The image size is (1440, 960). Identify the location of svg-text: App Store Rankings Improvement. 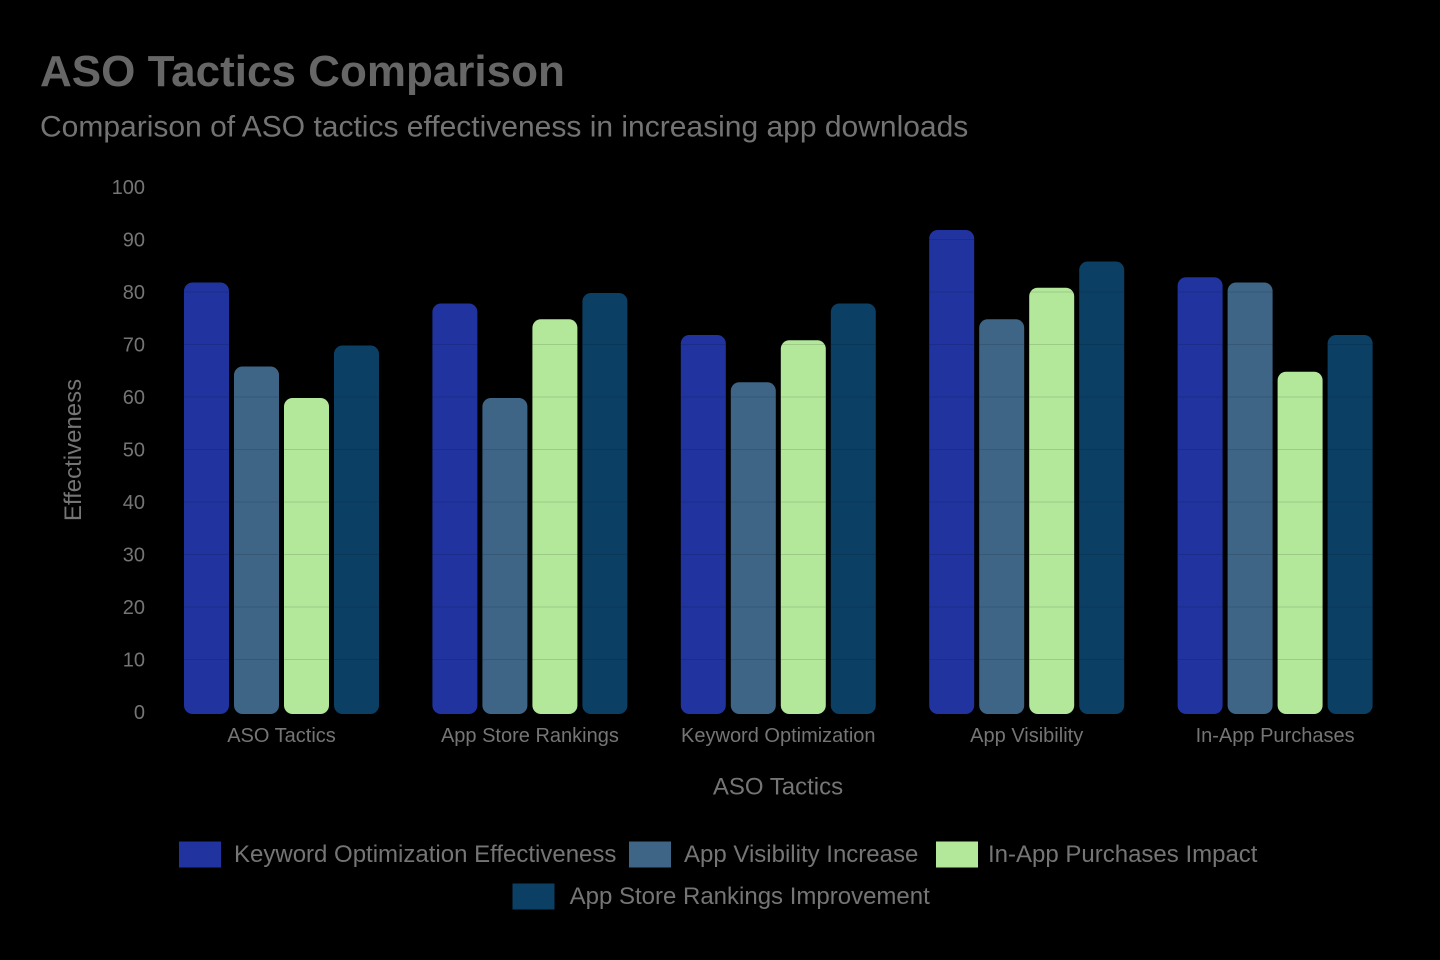
(750, 896).